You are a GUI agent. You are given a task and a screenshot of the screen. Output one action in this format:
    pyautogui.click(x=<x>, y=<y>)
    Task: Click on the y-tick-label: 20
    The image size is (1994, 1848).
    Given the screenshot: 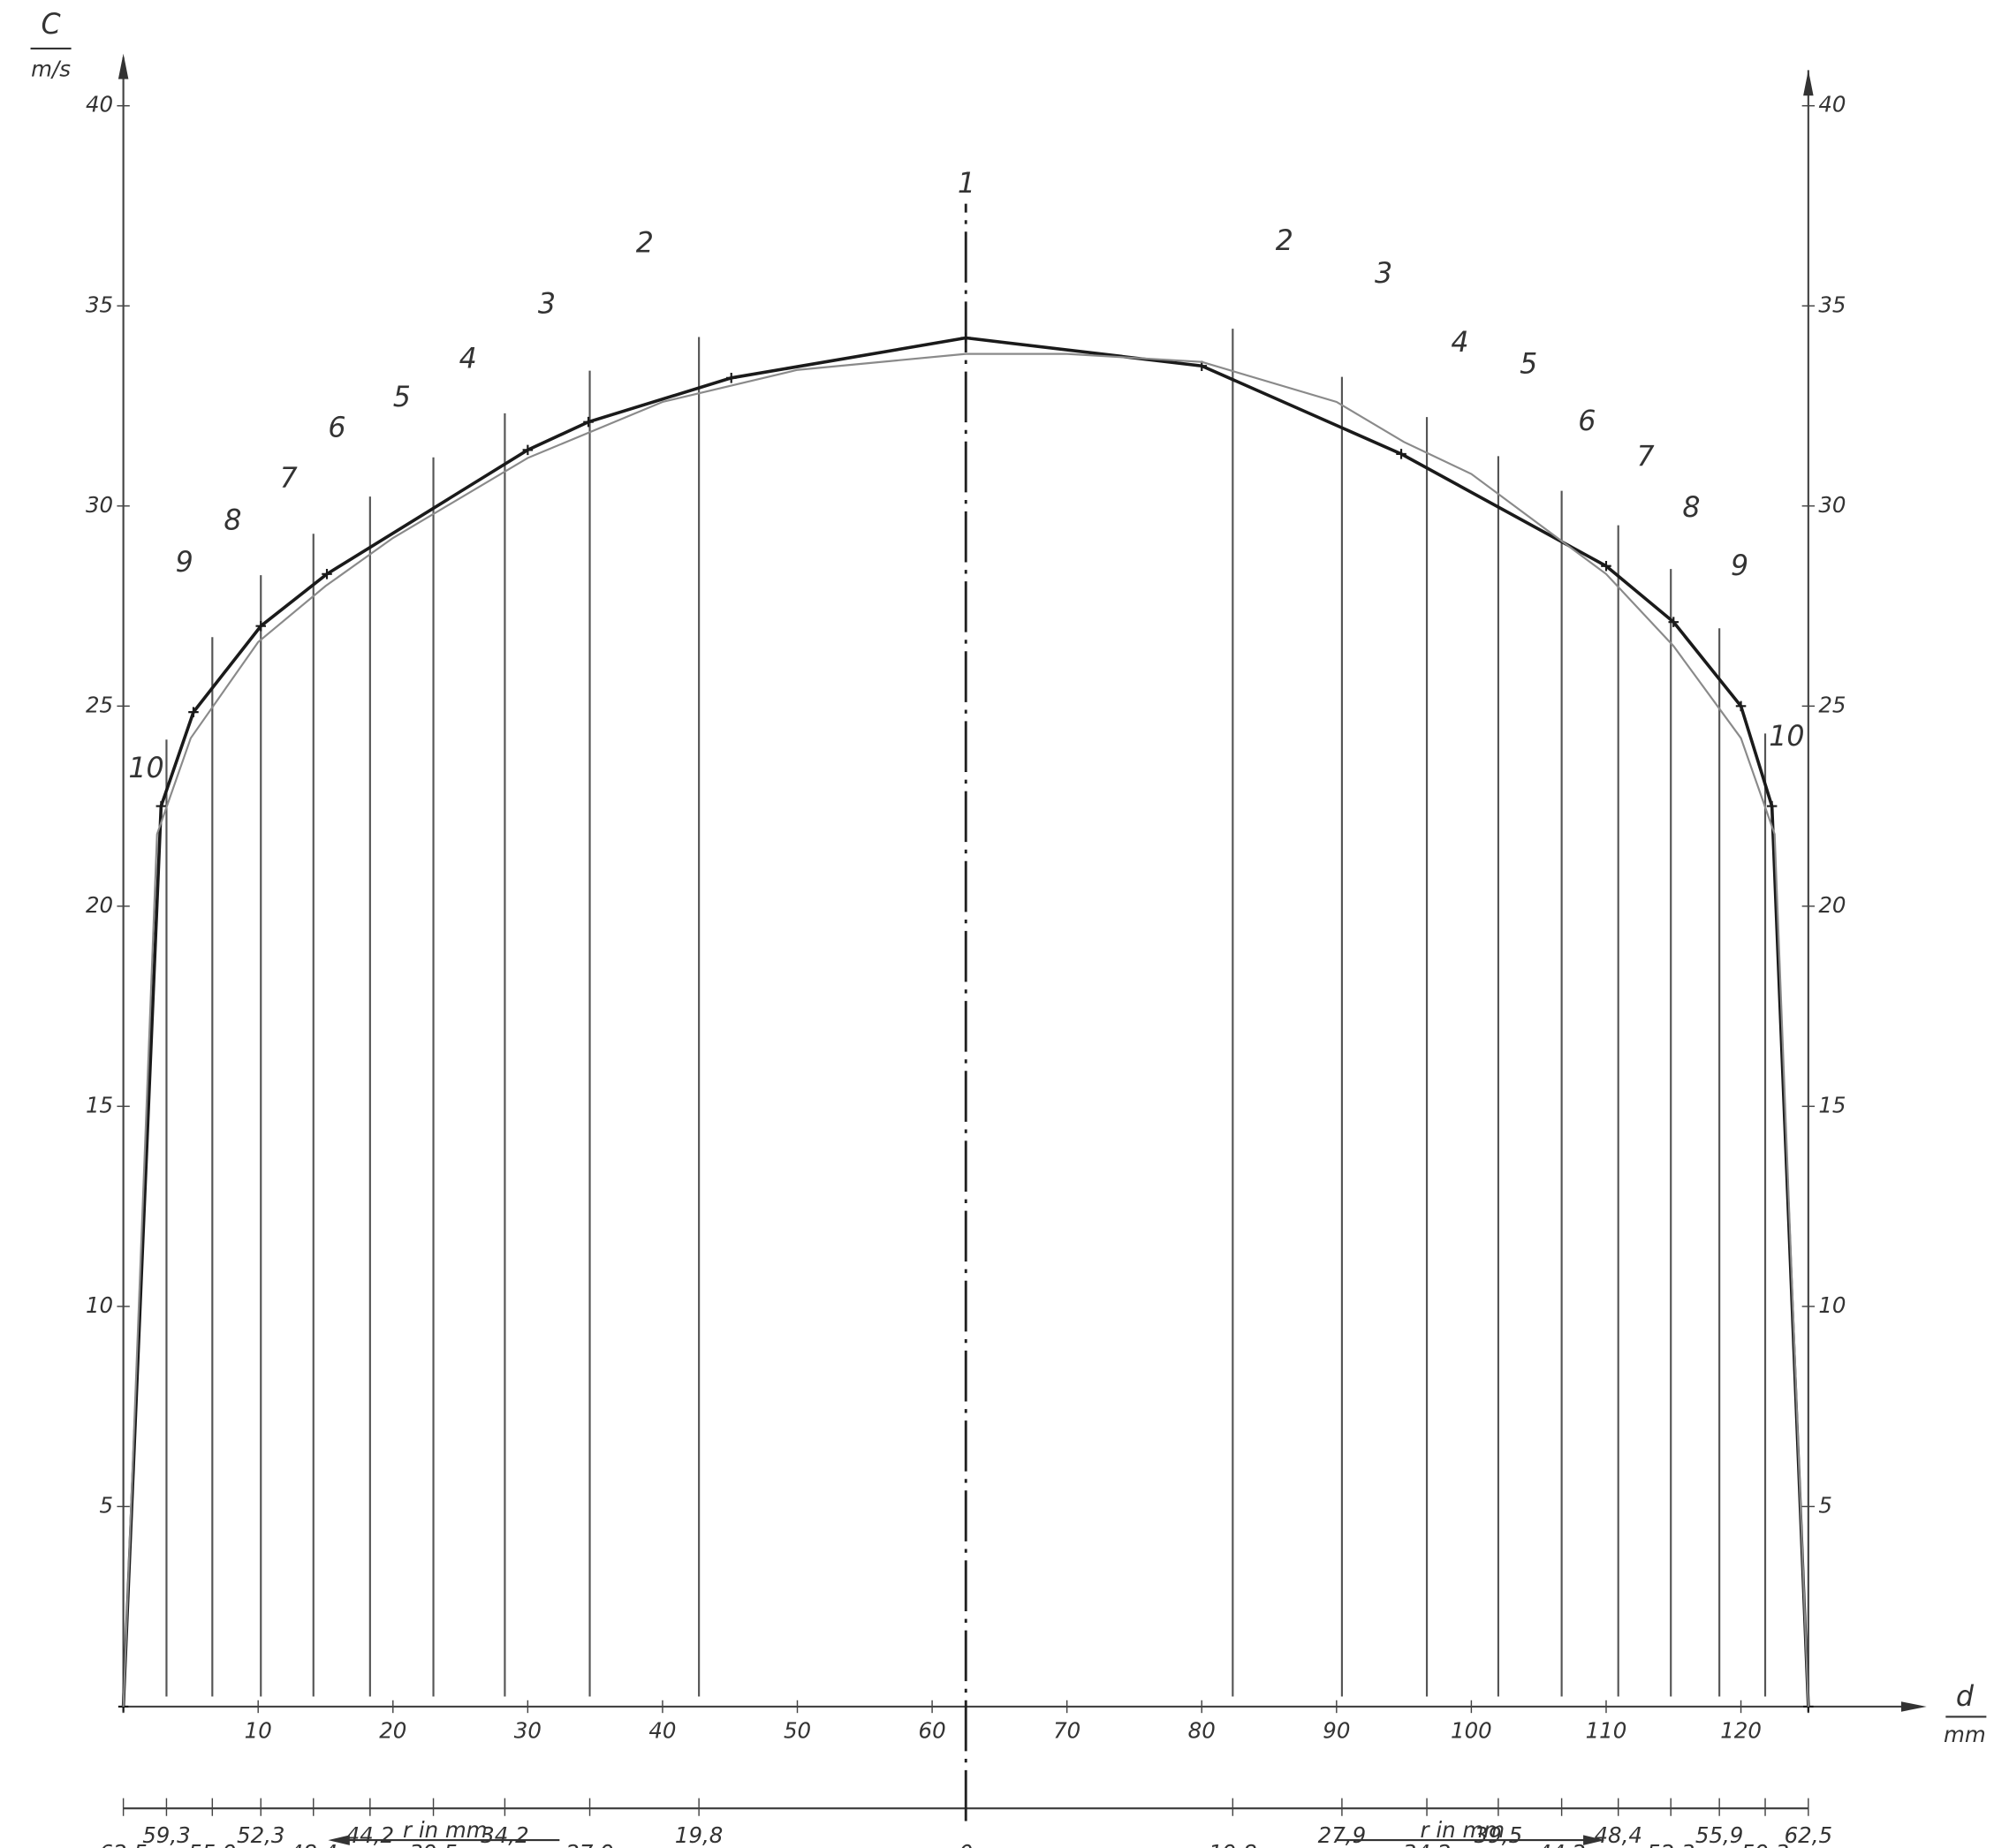 What is the action you would take?
    pyautogui.click(x=100, y=905)
    